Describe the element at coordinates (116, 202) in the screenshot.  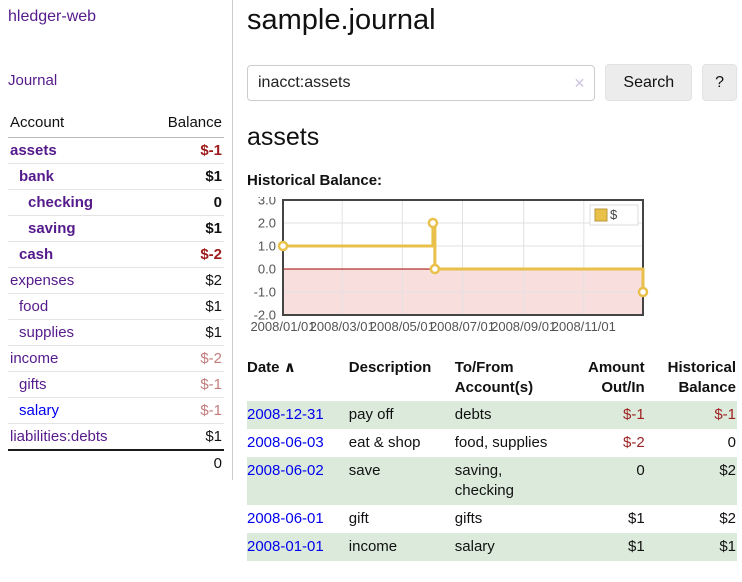
I see `account-row: checking 0` at that location.